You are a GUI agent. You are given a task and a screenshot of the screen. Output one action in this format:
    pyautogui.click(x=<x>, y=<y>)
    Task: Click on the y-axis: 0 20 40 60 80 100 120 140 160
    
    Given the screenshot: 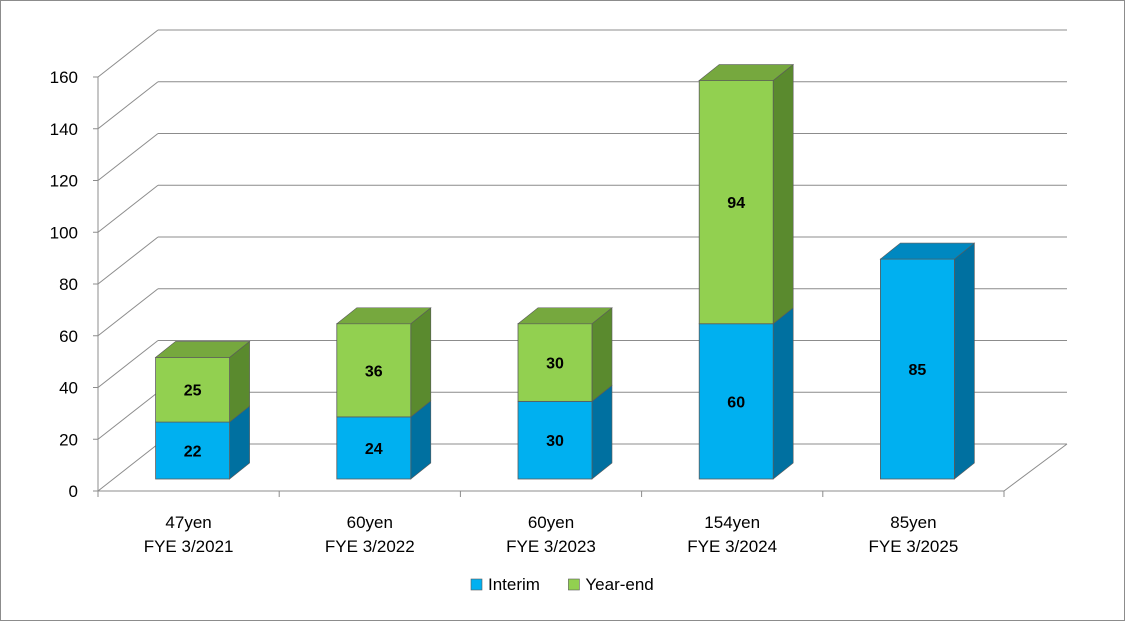 What is the action you would take?
    pyautogui.click(x=74, y=284)
    